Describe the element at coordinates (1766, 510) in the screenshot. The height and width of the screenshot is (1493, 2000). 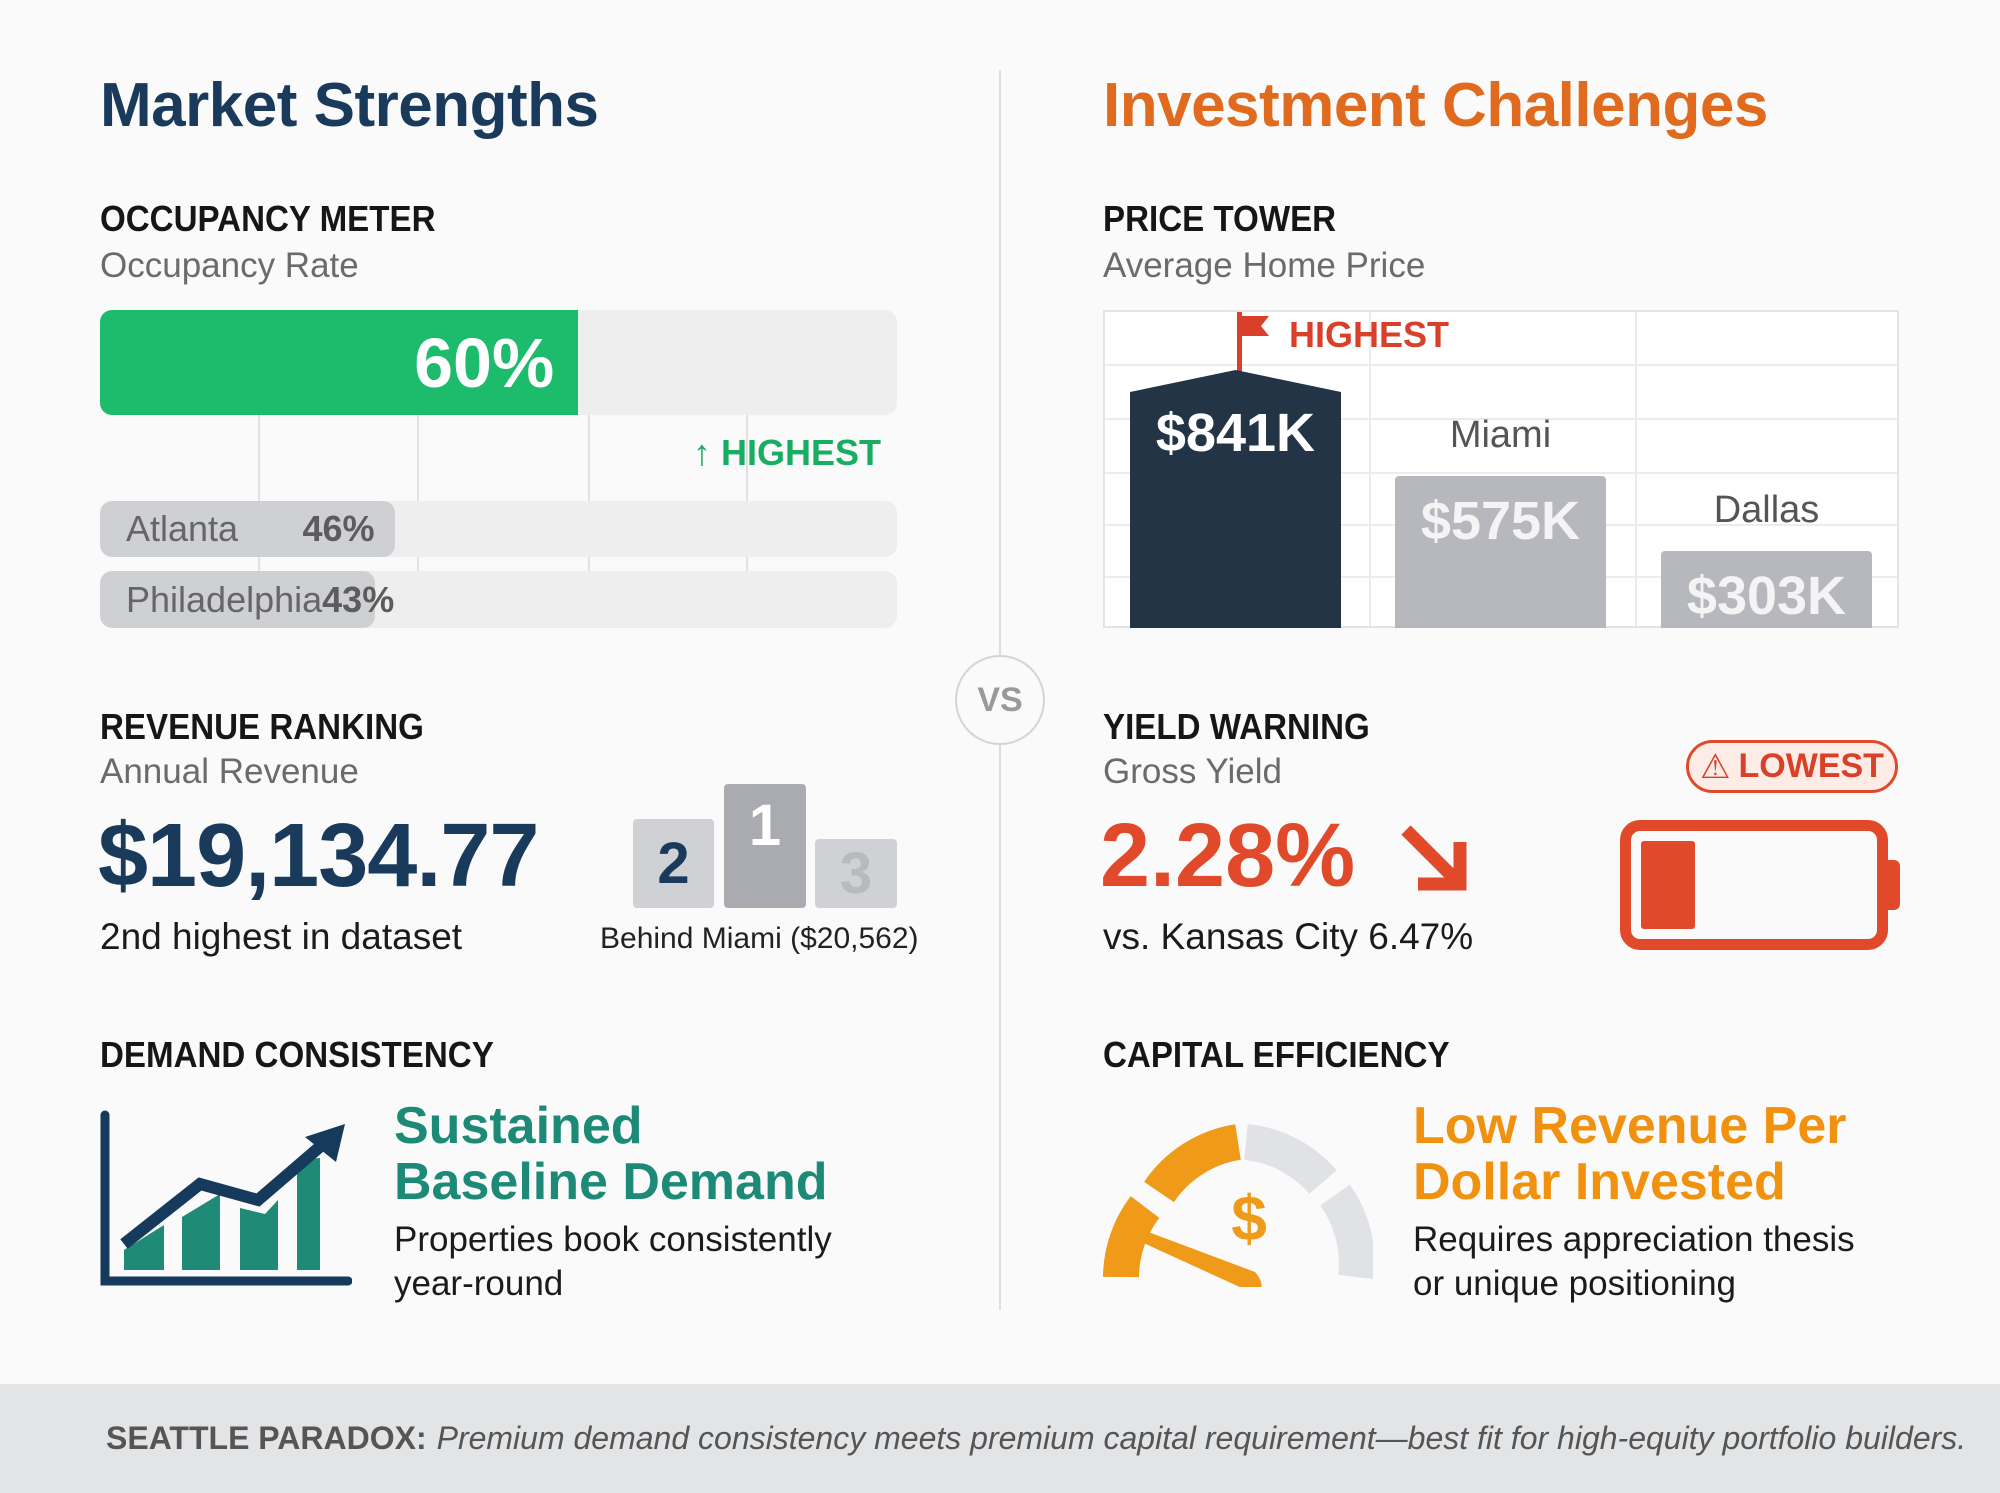
I see `price-bar-city: Dallas` at that location.